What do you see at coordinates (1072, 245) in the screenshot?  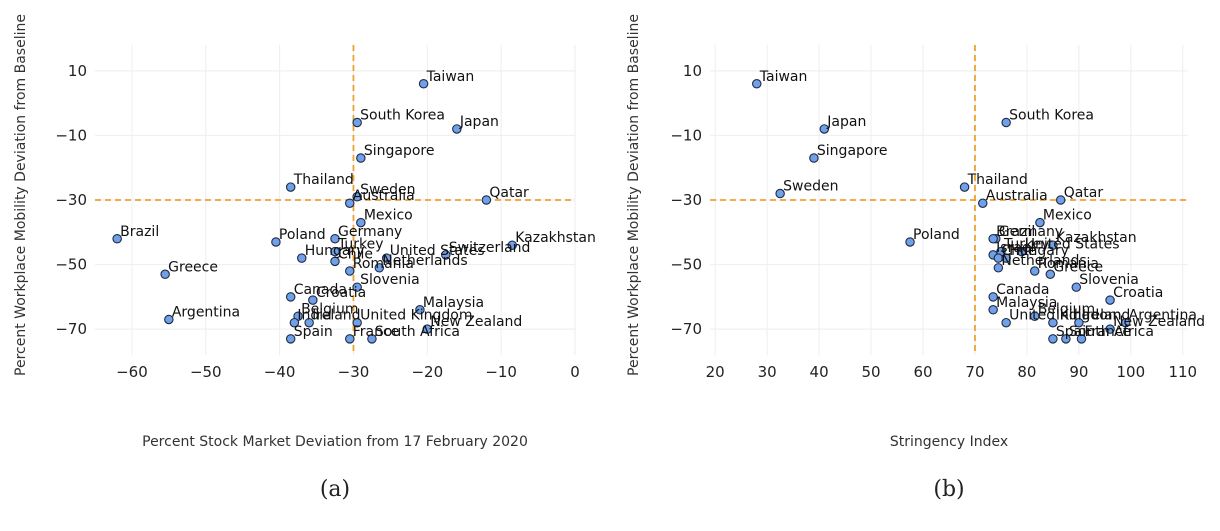 I see `chart-2-point-label-15: United States` at bounding box center [1072, 245].